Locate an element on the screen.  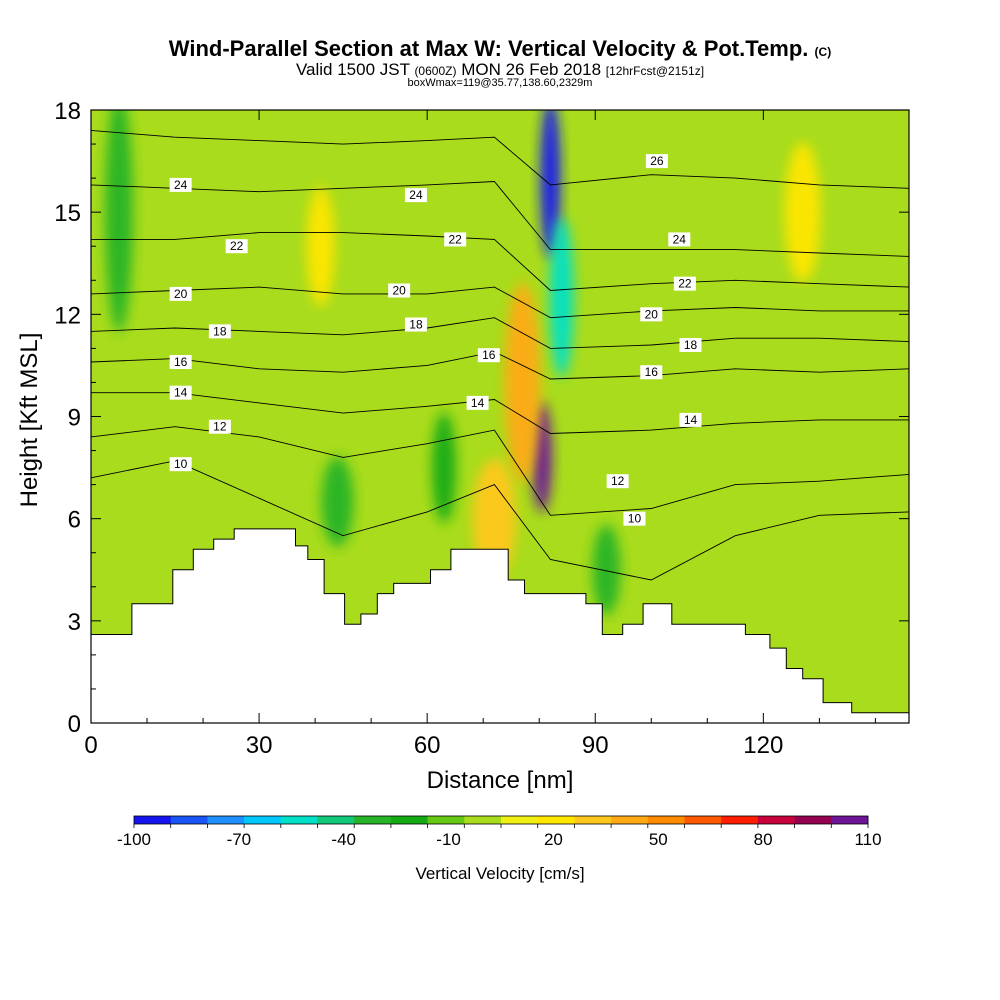
y-tick-label: 3 is located at coordinates (74, 622).